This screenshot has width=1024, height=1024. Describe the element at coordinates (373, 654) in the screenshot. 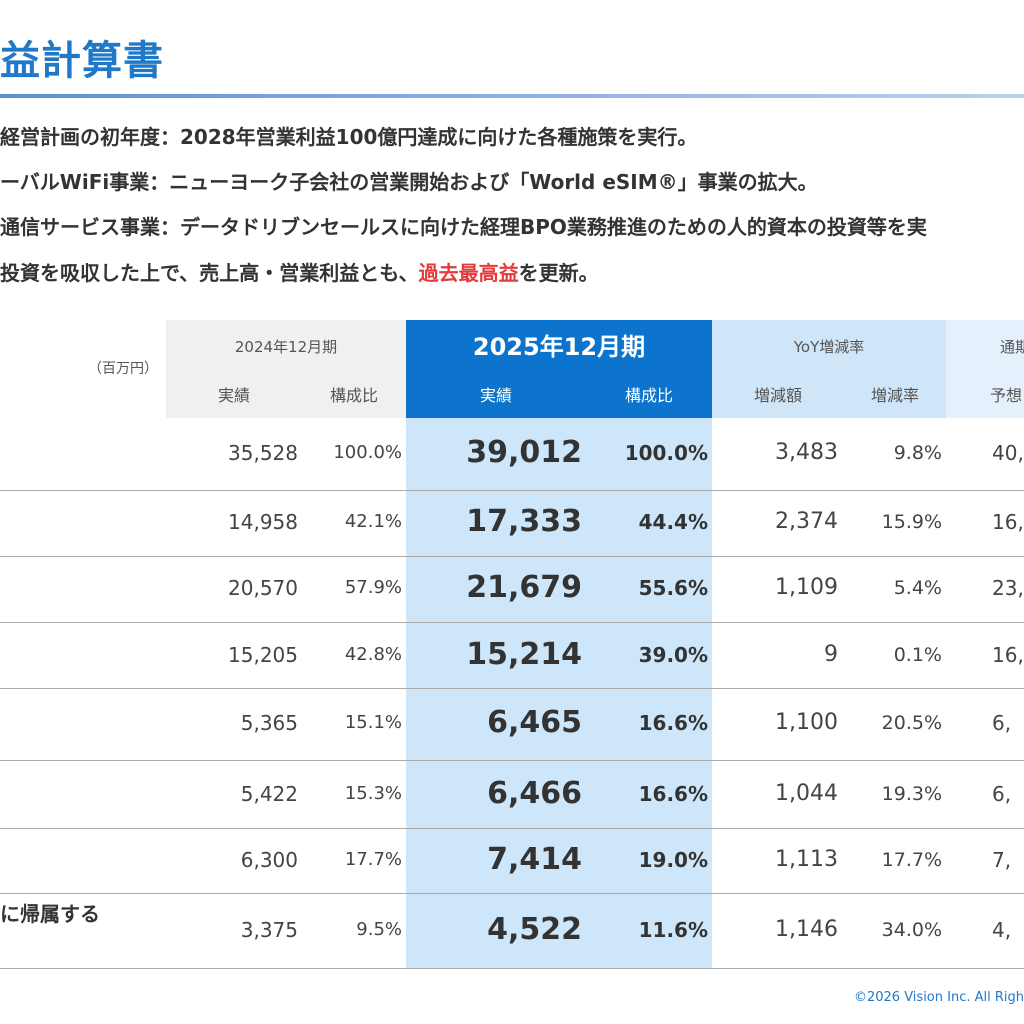

I see `cell-prev-ratio: 42.8%` at that location.